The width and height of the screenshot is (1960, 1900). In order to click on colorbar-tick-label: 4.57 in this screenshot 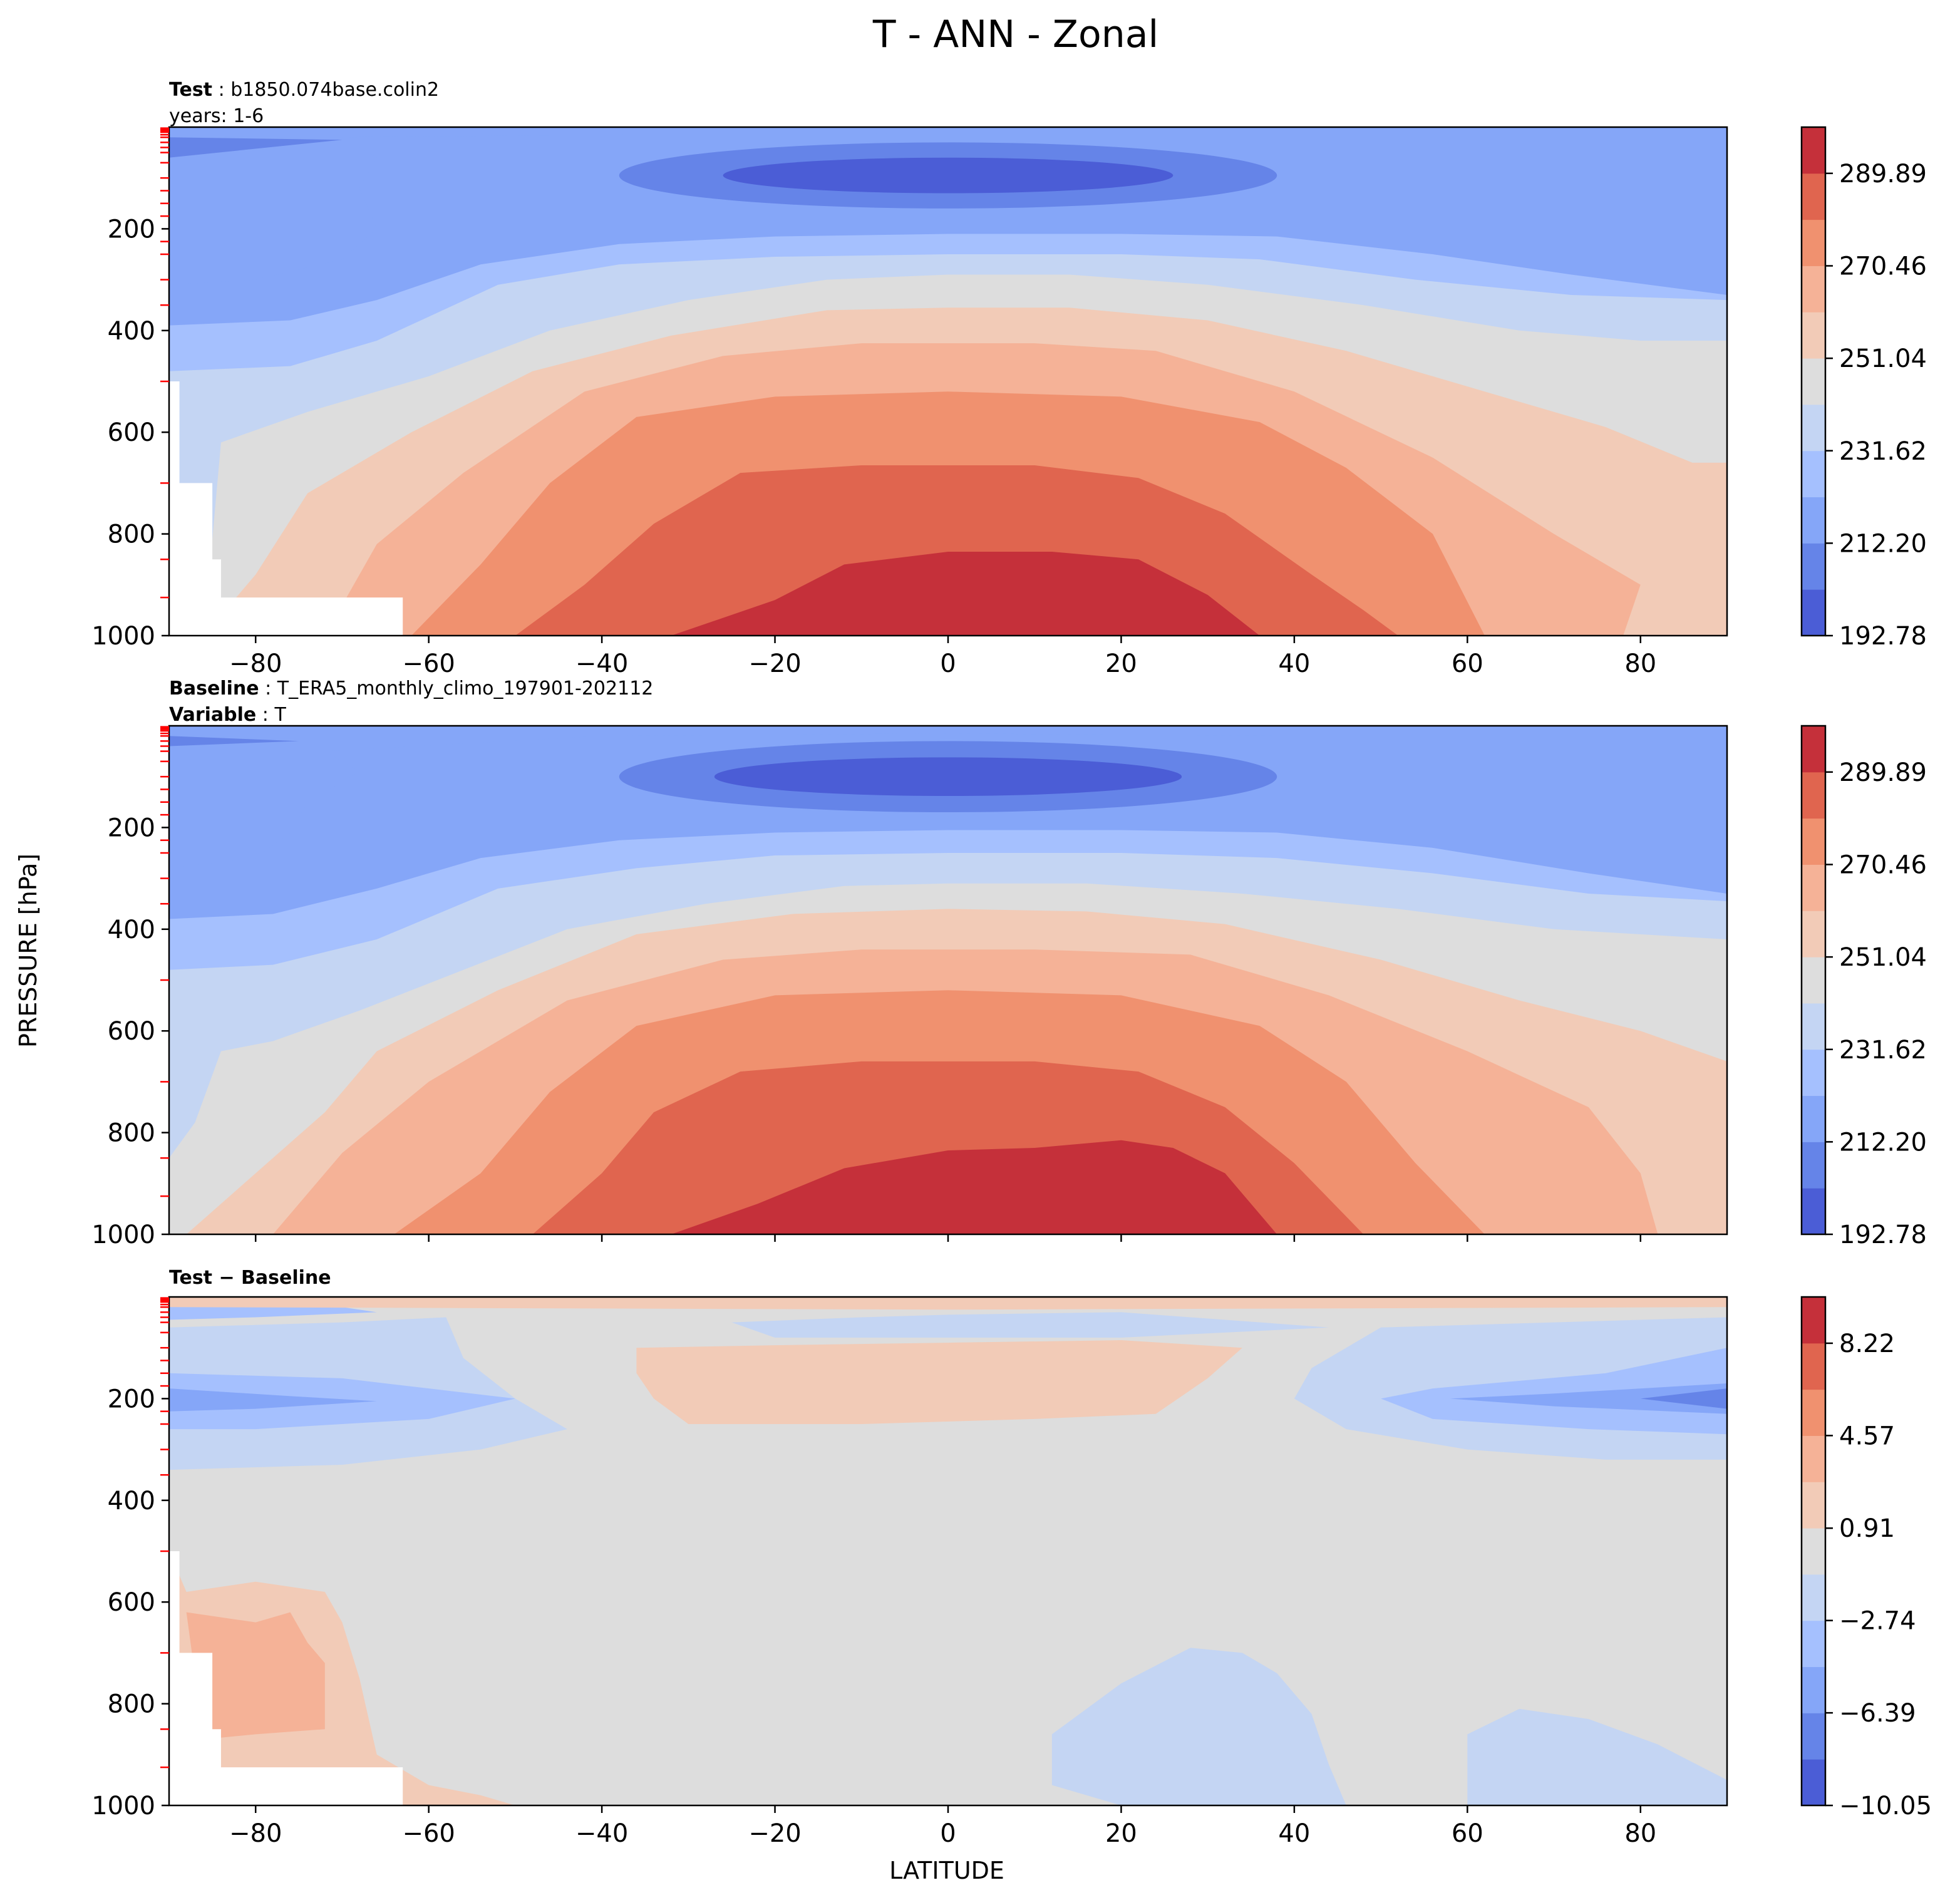, I will do `click(1867, 1436)`.